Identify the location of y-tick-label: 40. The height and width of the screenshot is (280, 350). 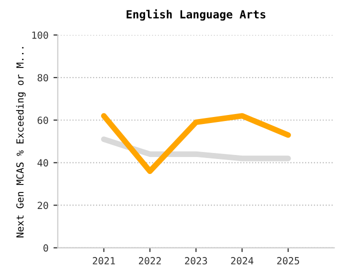
(43, 163).